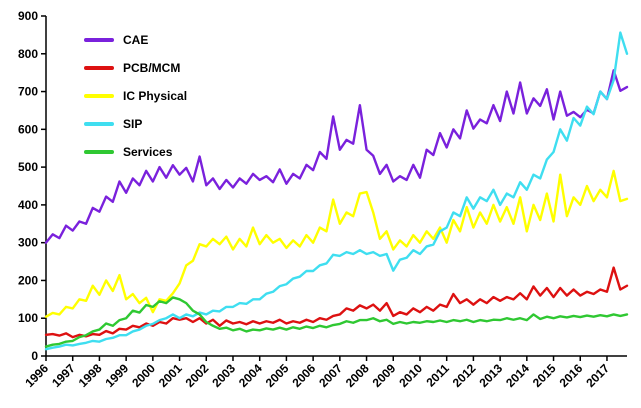 The width and height of the screenshot is (641, 408). I want to click on x-tick-label: 2010, so click(410, 375).